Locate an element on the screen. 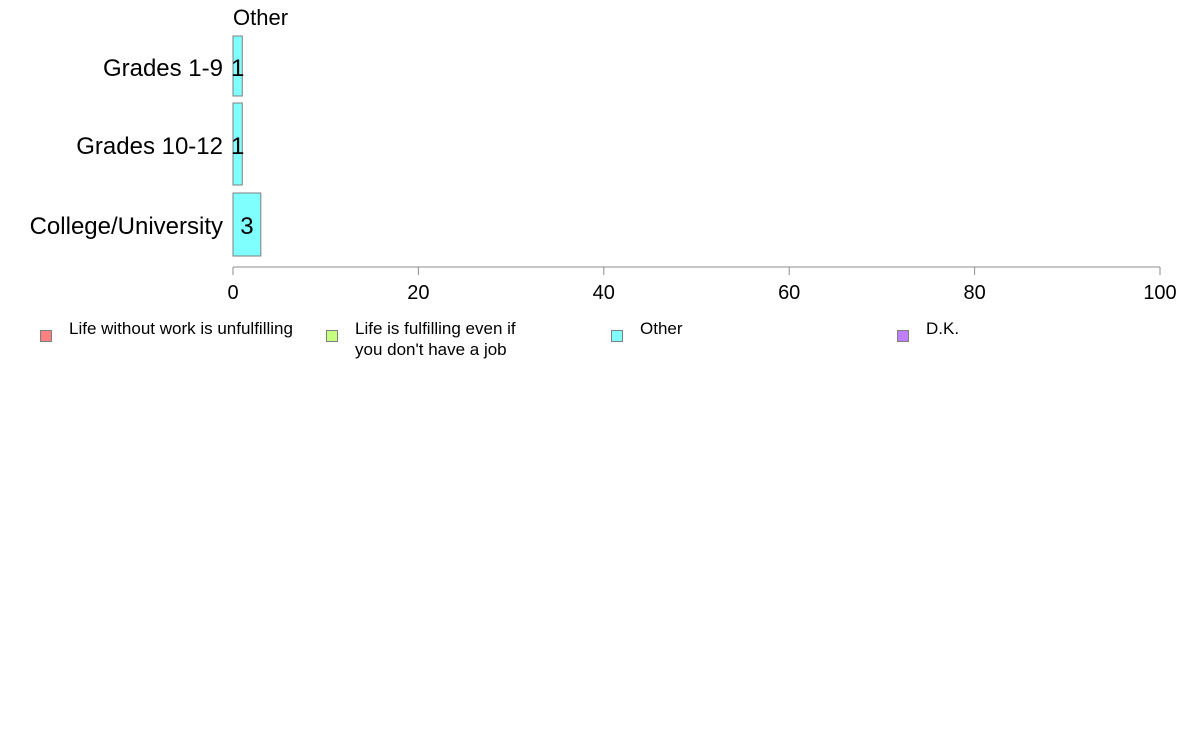 The image size is (1188, 736). bar-data-labels: 1 1 3 is located at coordinates (242, 147).